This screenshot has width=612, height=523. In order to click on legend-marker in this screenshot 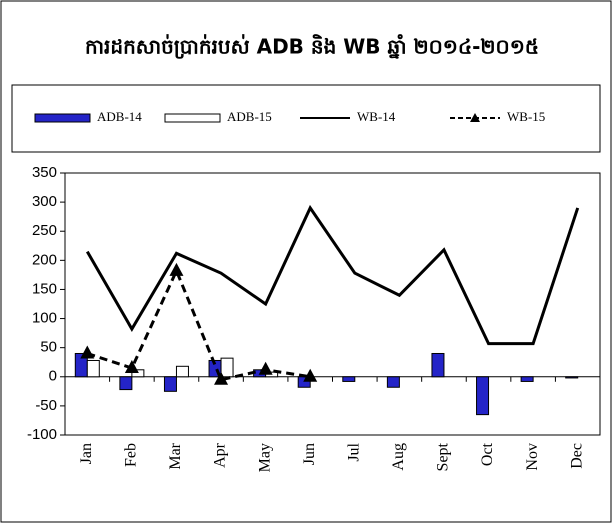, I will do `click(475, 117)`.